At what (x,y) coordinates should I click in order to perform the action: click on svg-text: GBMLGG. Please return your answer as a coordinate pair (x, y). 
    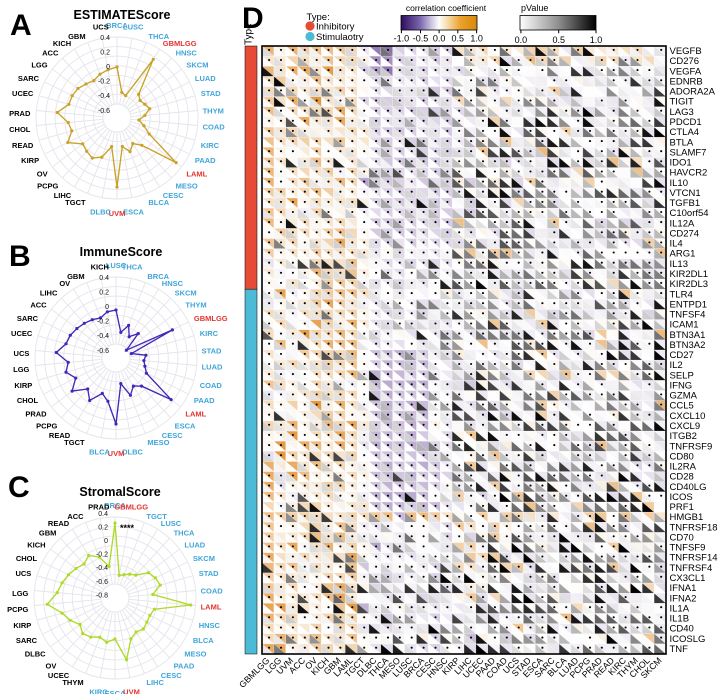
    Looking at the image, I should click on (211, 318).